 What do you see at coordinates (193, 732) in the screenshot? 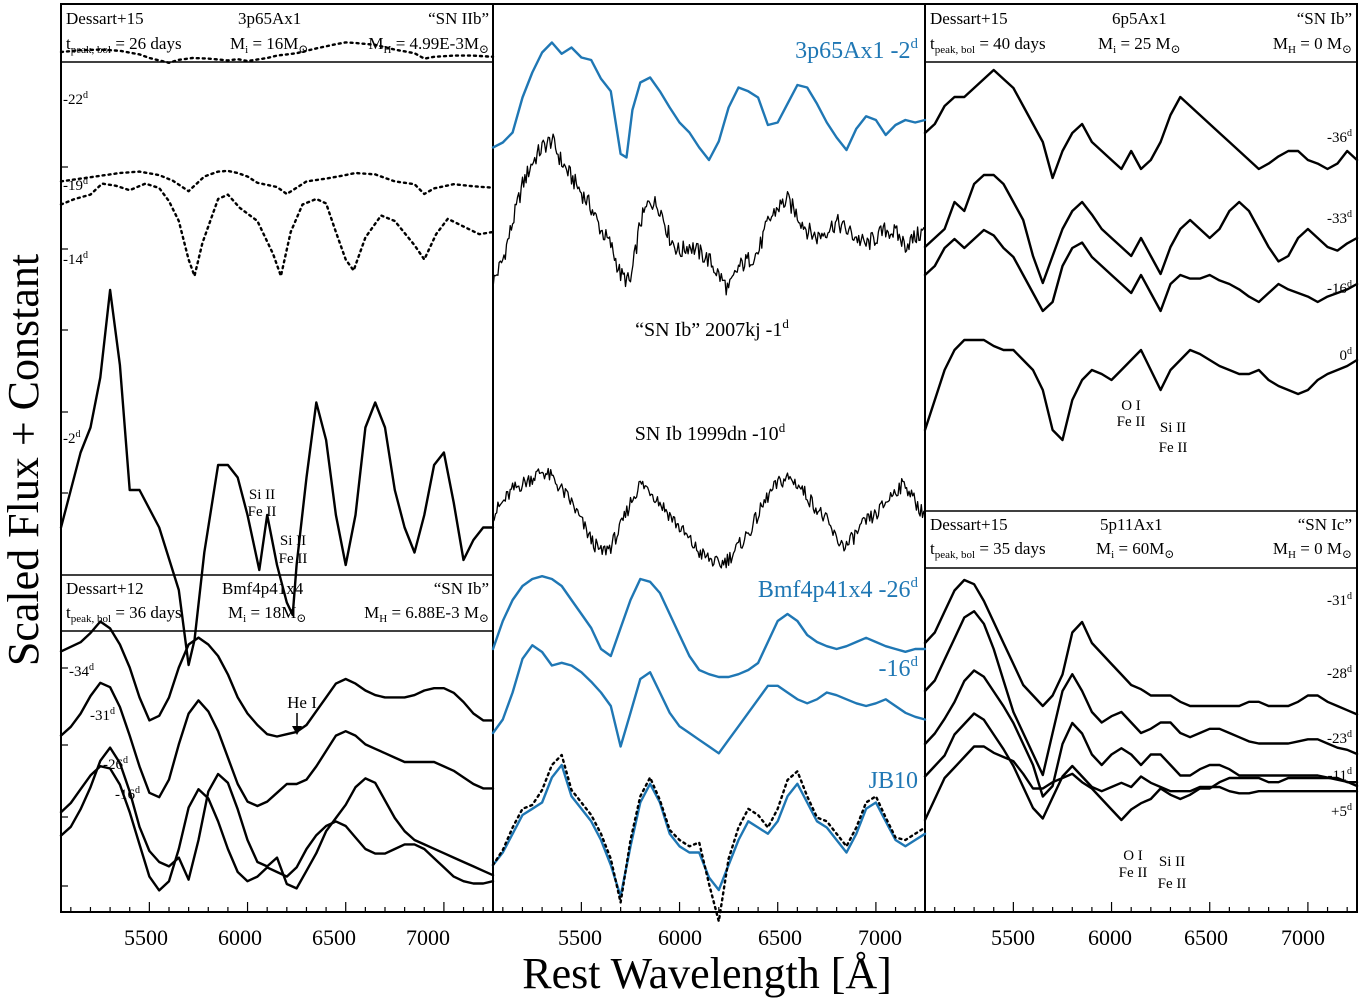
I see `bottom-left-annotations: -34d -31d -26d -16d He I` at bounding box center [193, 732].